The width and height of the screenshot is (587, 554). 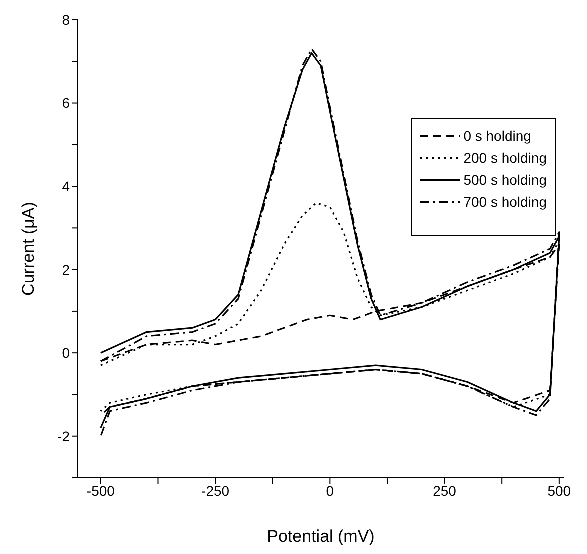 I want to click on y-axis-title: Current (μA), so click(x=28, y=249).